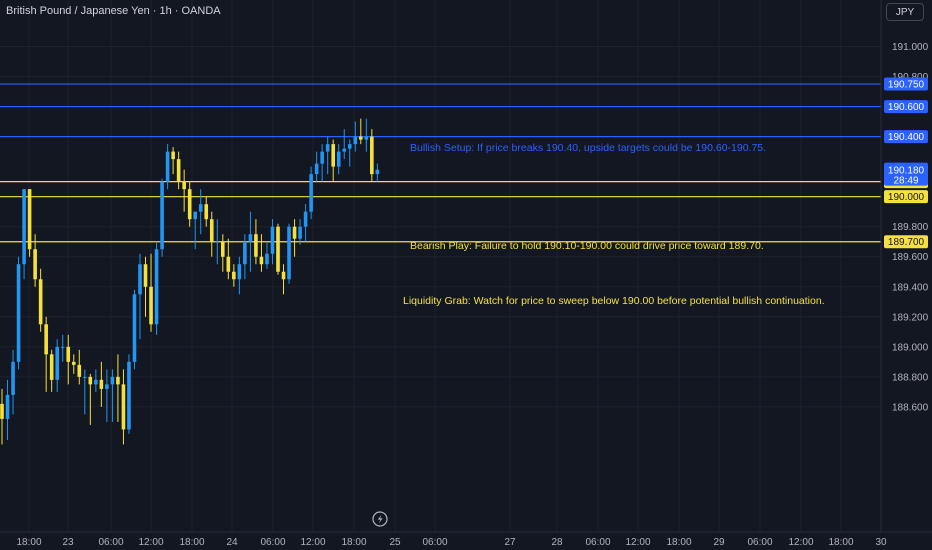 The width and height of the screenshot is (932, 550). Describe the element at coordinates (395, 542) in the screenshot. I see `x-tick-label: 25` at that location.